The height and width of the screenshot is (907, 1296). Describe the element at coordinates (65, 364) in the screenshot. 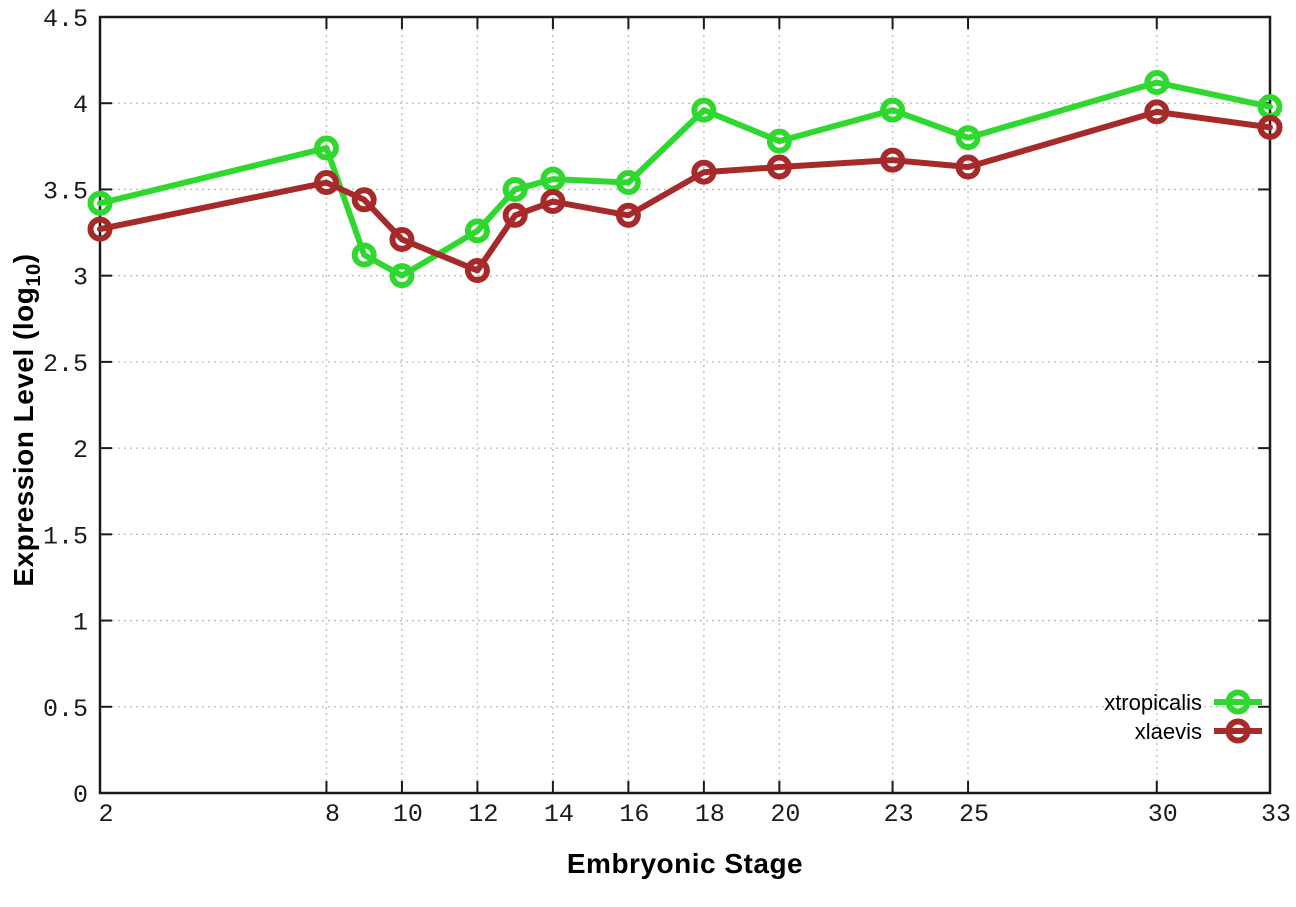

I see `y-tick-label: 2.5` at that location.